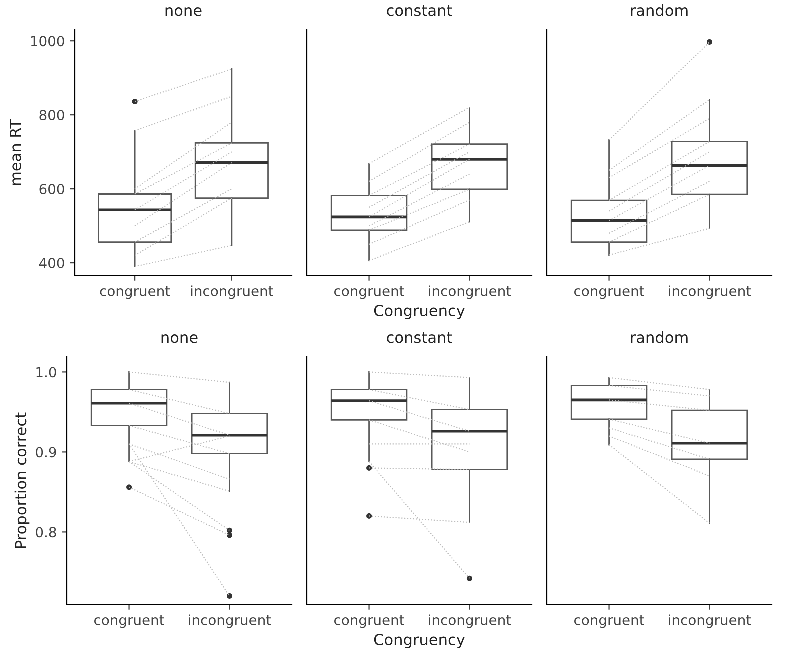 The image size is (800, 667). What do you see at coordinates (16, 152) in the screenshot?
I see `y-axis-title: mean RT` at bounding box center [16, 152].